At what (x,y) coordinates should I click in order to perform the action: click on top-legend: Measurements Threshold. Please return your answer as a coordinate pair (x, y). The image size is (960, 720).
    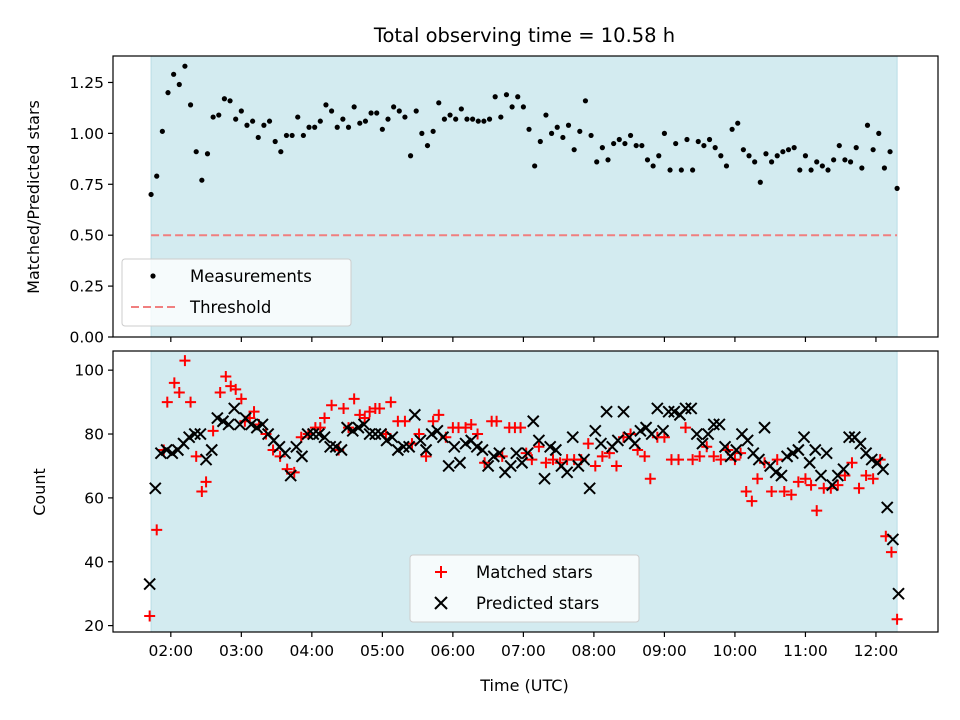
    Looking at the image, I should click on (236, 292).